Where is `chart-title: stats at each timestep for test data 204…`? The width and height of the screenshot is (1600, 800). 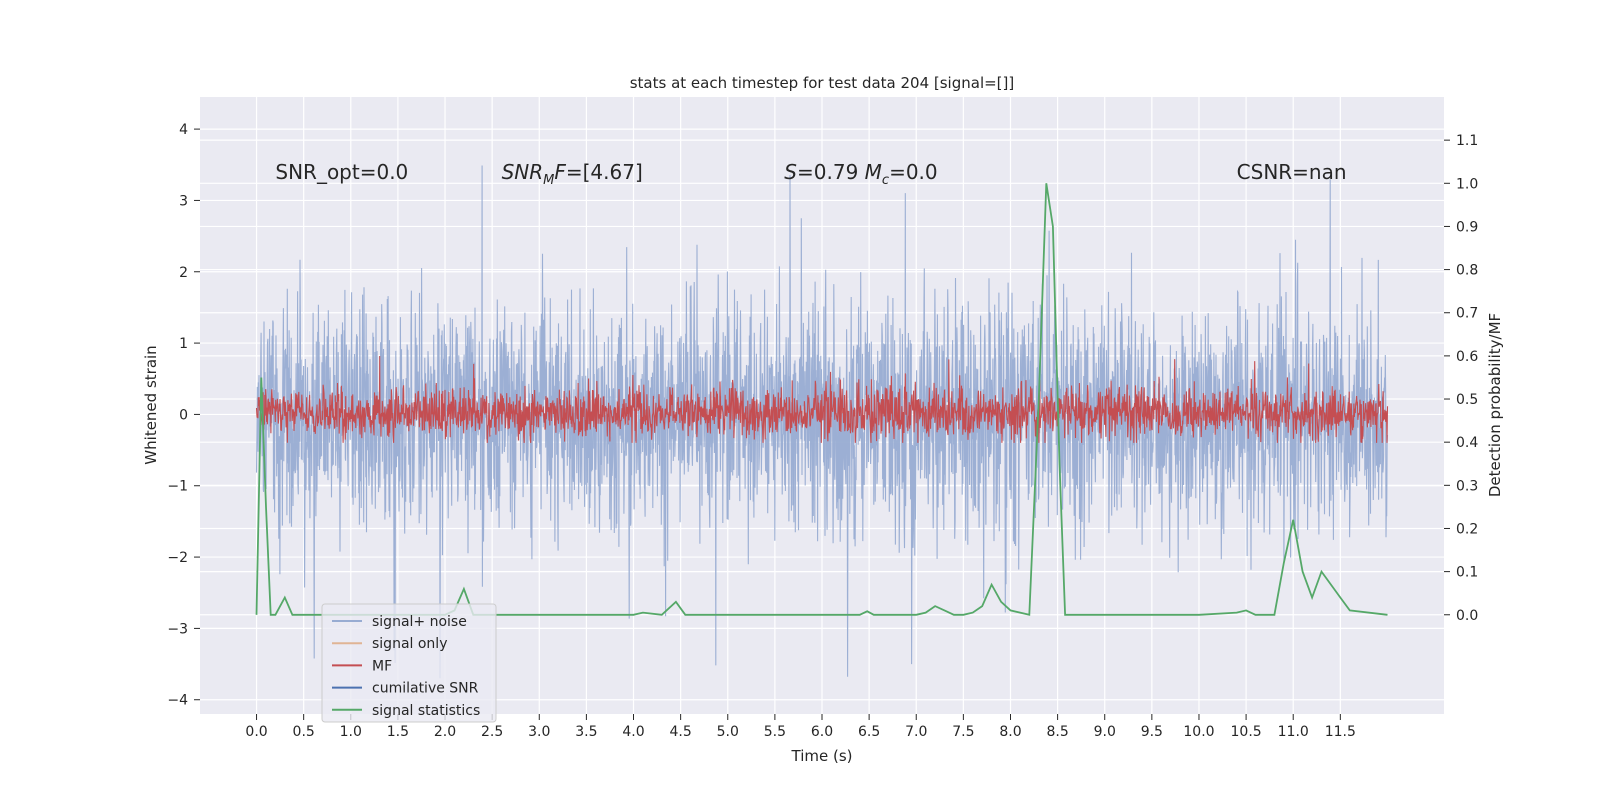 chart-title: stats at each timestep for test data 204… is located at coordinates (822, 83).